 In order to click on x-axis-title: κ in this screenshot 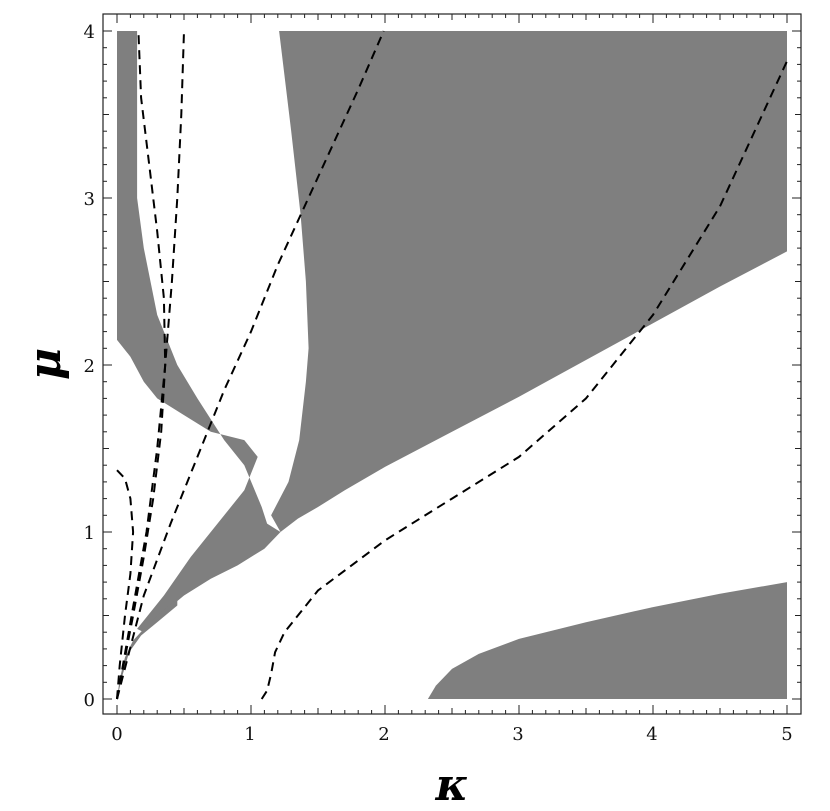, I will do `click(452, 785)`.